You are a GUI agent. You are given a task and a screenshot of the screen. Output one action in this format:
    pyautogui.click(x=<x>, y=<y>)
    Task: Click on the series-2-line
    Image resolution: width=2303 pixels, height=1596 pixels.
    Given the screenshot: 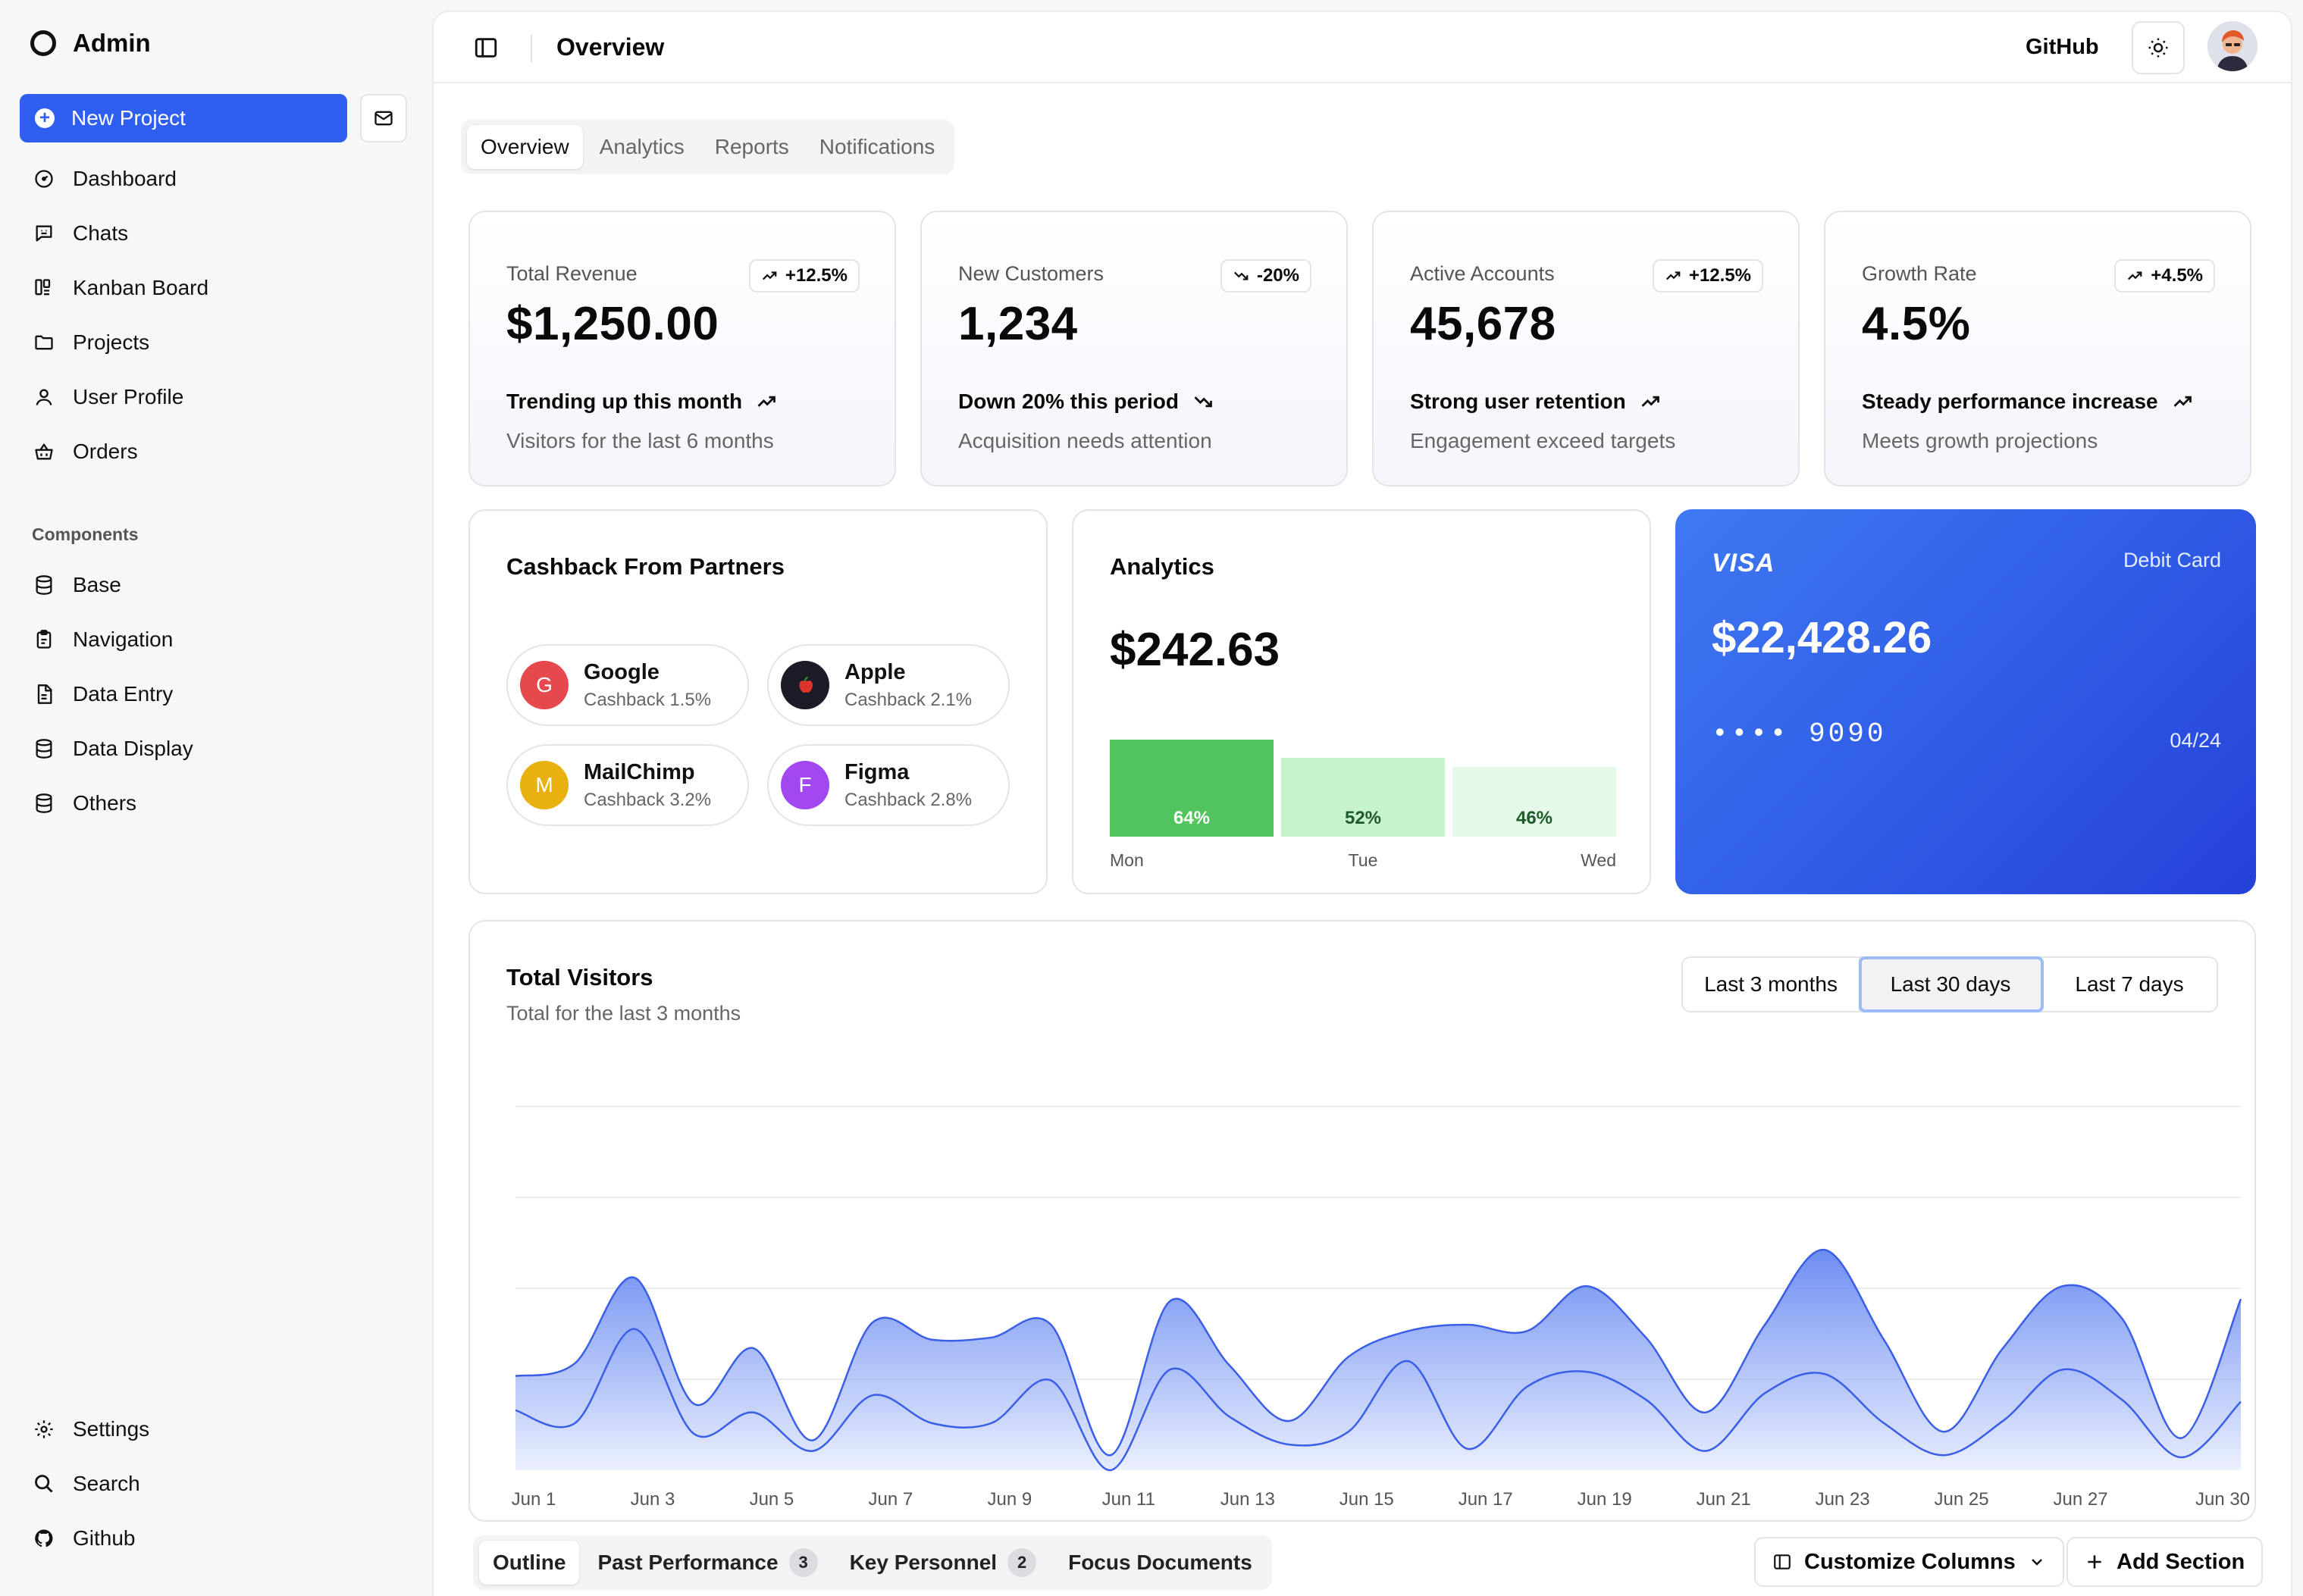 What is the action you would take?
    pyautogui.click(x=1378, y=1352)
    